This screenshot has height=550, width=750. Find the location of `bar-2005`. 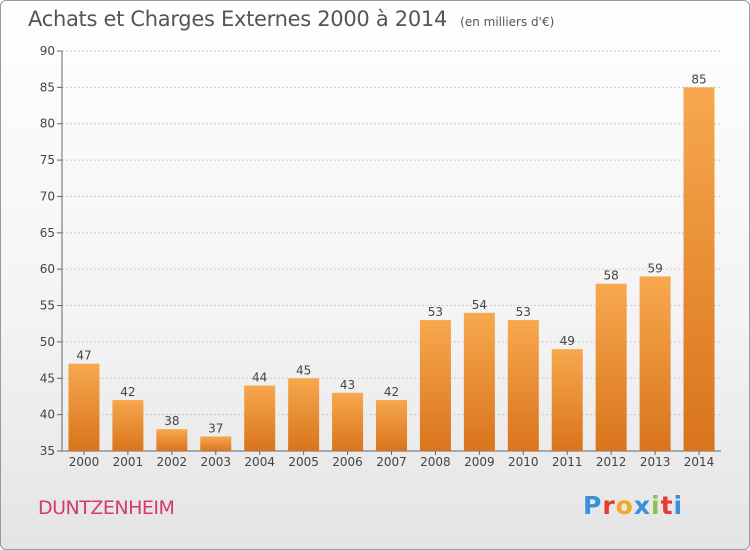

bar-2005 is located at coordinates (304, 414).